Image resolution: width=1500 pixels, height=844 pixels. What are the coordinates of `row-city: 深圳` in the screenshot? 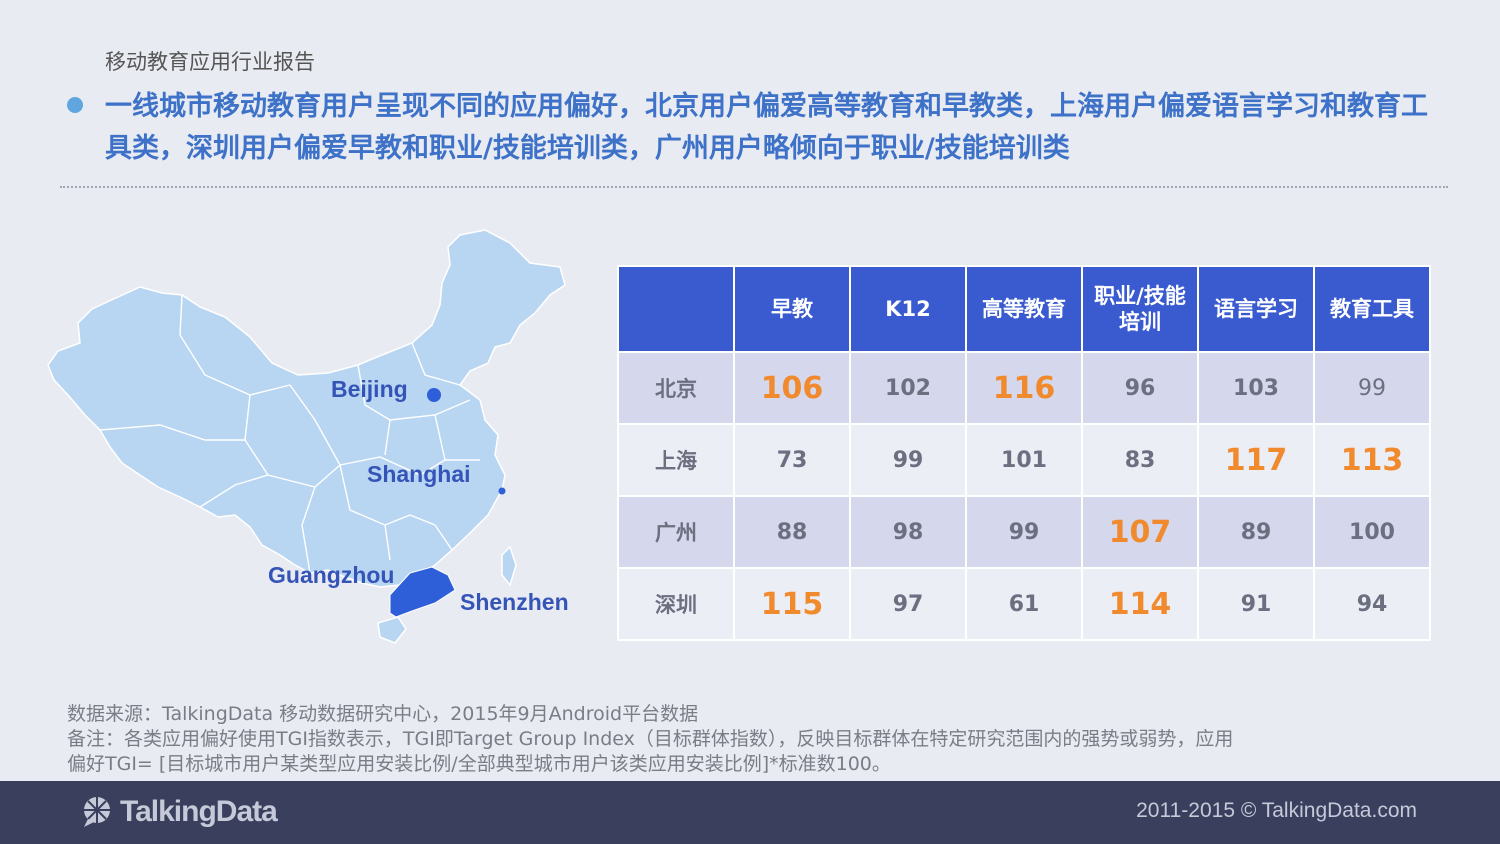 It's located at (676, 604).